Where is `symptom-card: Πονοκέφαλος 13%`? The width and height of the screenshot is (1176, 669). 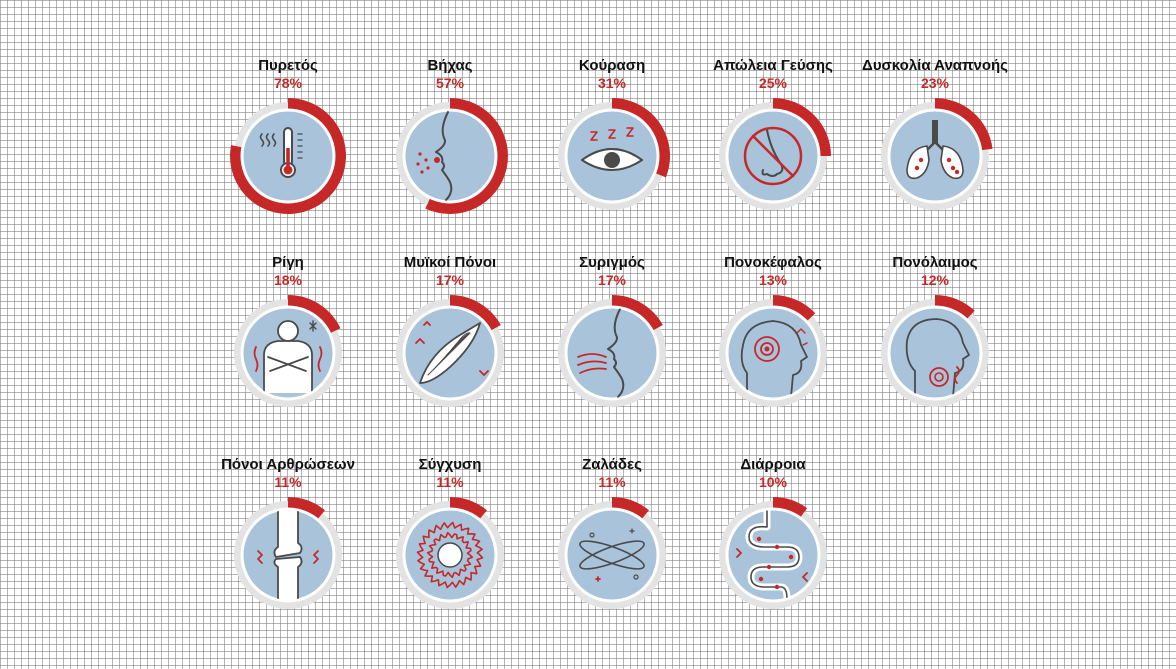
symptom-card: Πονοκέφαλος 13% is located at coordinates (773, 349).